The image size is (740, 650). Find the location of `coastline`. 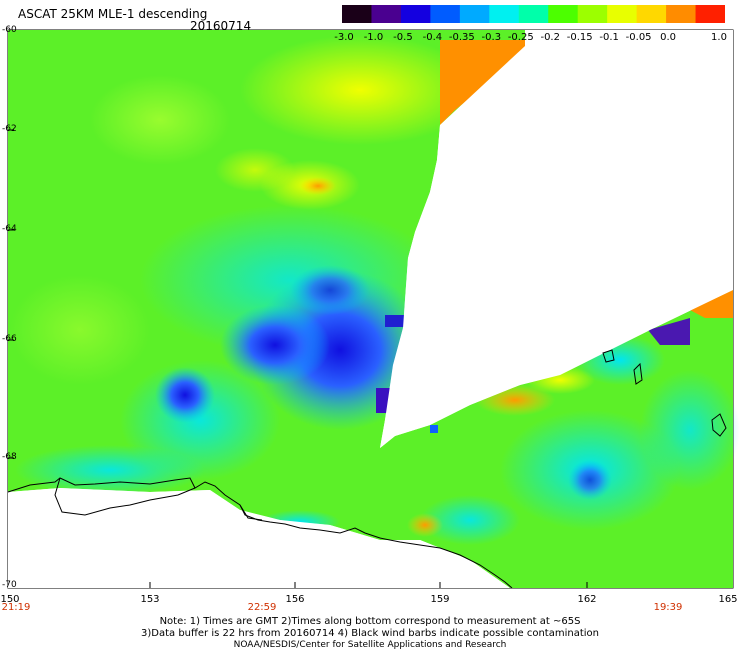

coastline is located at coordinates (260, 533).